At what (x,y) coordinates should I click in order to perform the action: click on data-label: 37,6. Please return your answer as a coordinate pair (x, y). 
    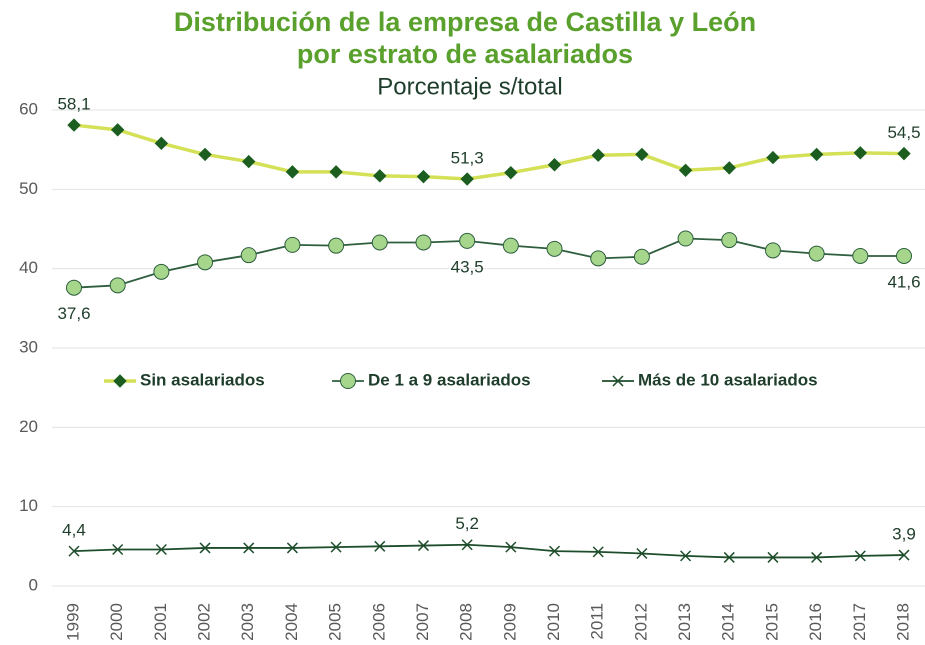
    Looking at the image, I should click on (73, 313).